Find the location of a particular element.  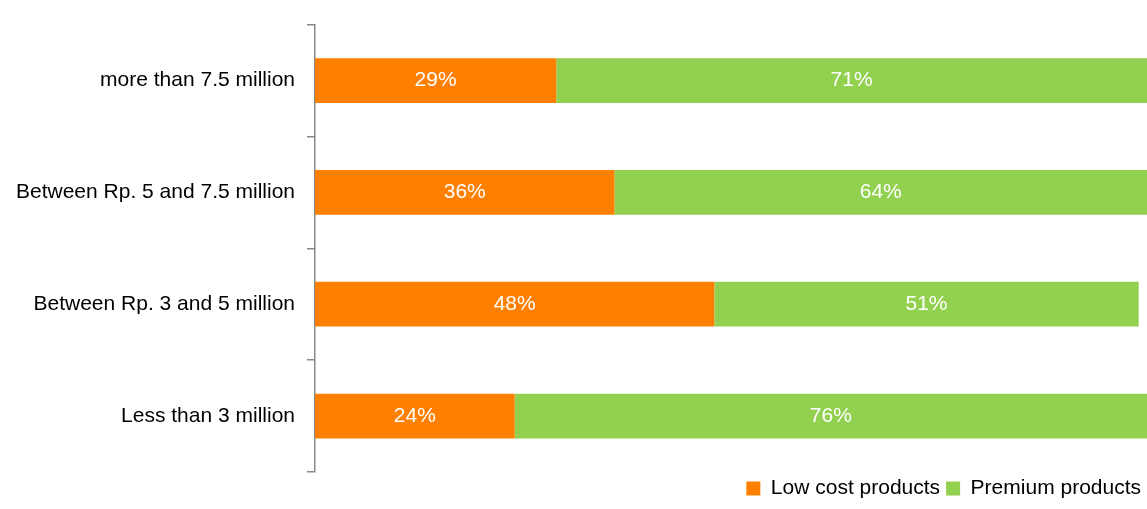

data-label: 29% is located at coordinates (435, 79).